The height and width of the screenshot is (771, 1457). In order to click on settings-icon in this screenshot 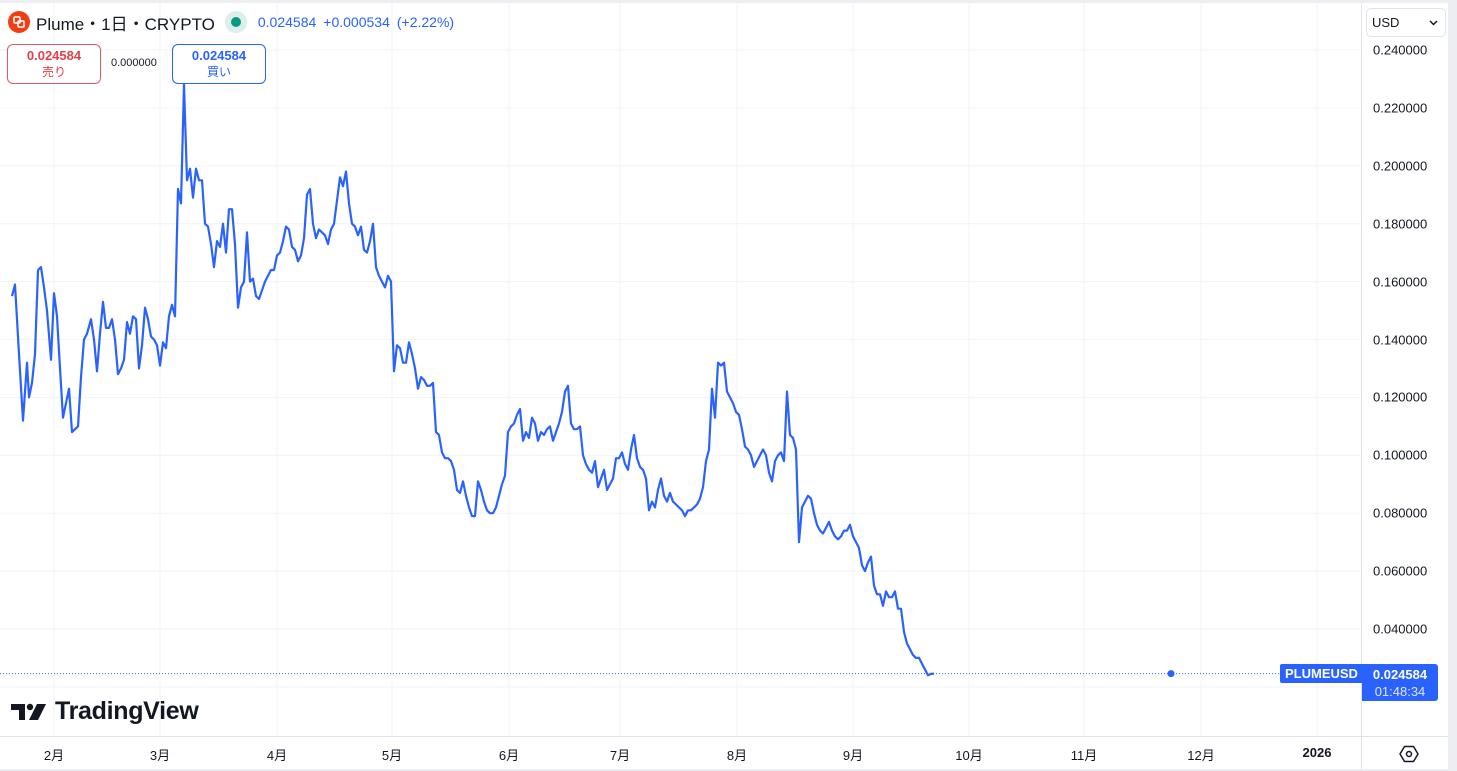, I will do `click(1409, 754)`.